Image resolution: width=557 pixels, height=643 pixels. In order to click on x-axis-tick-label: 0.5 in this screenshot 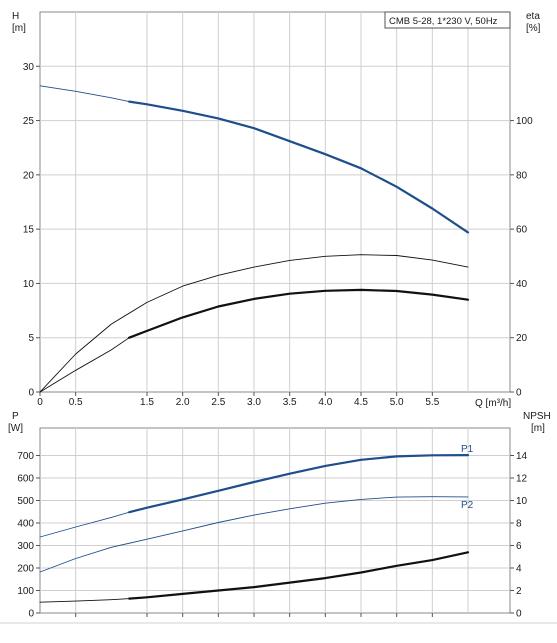, I will do `click(76, 402)`.